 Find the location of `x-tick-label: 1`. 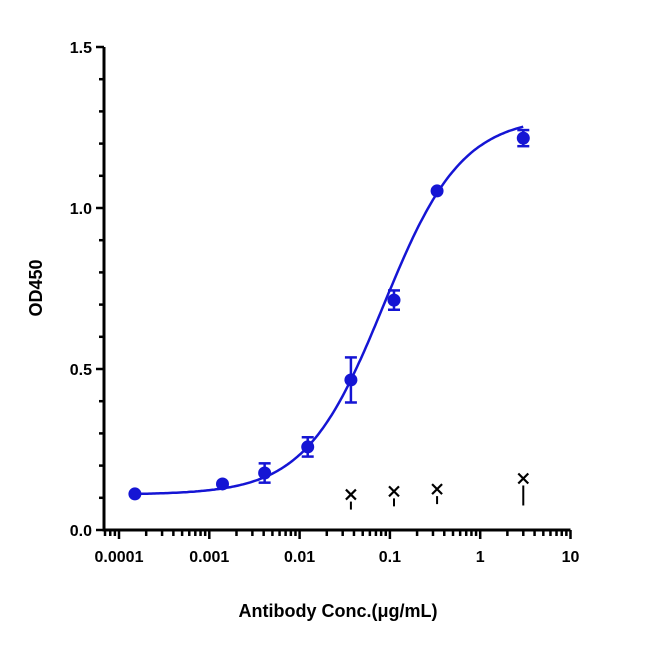

x-tick-label: 1 is located at coordinates (480, 557).